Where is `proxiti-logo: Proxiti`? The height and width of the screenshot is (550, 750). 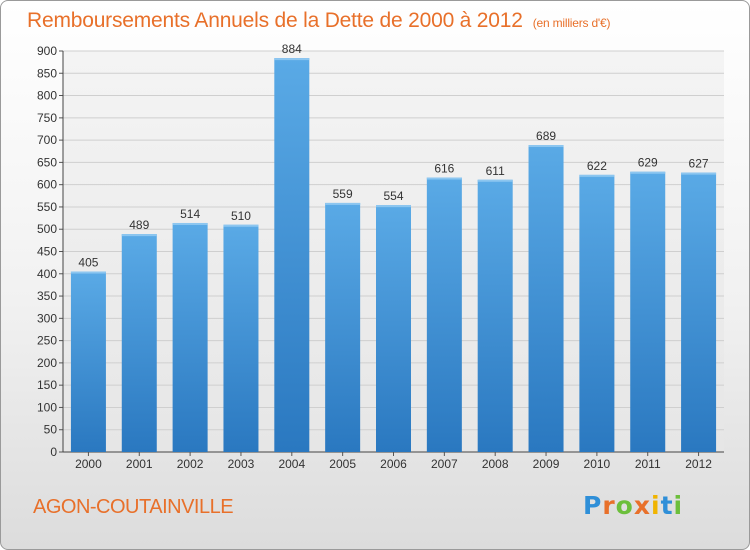 proxiti-logo: Proxiti is located at coordinates (633, 505).